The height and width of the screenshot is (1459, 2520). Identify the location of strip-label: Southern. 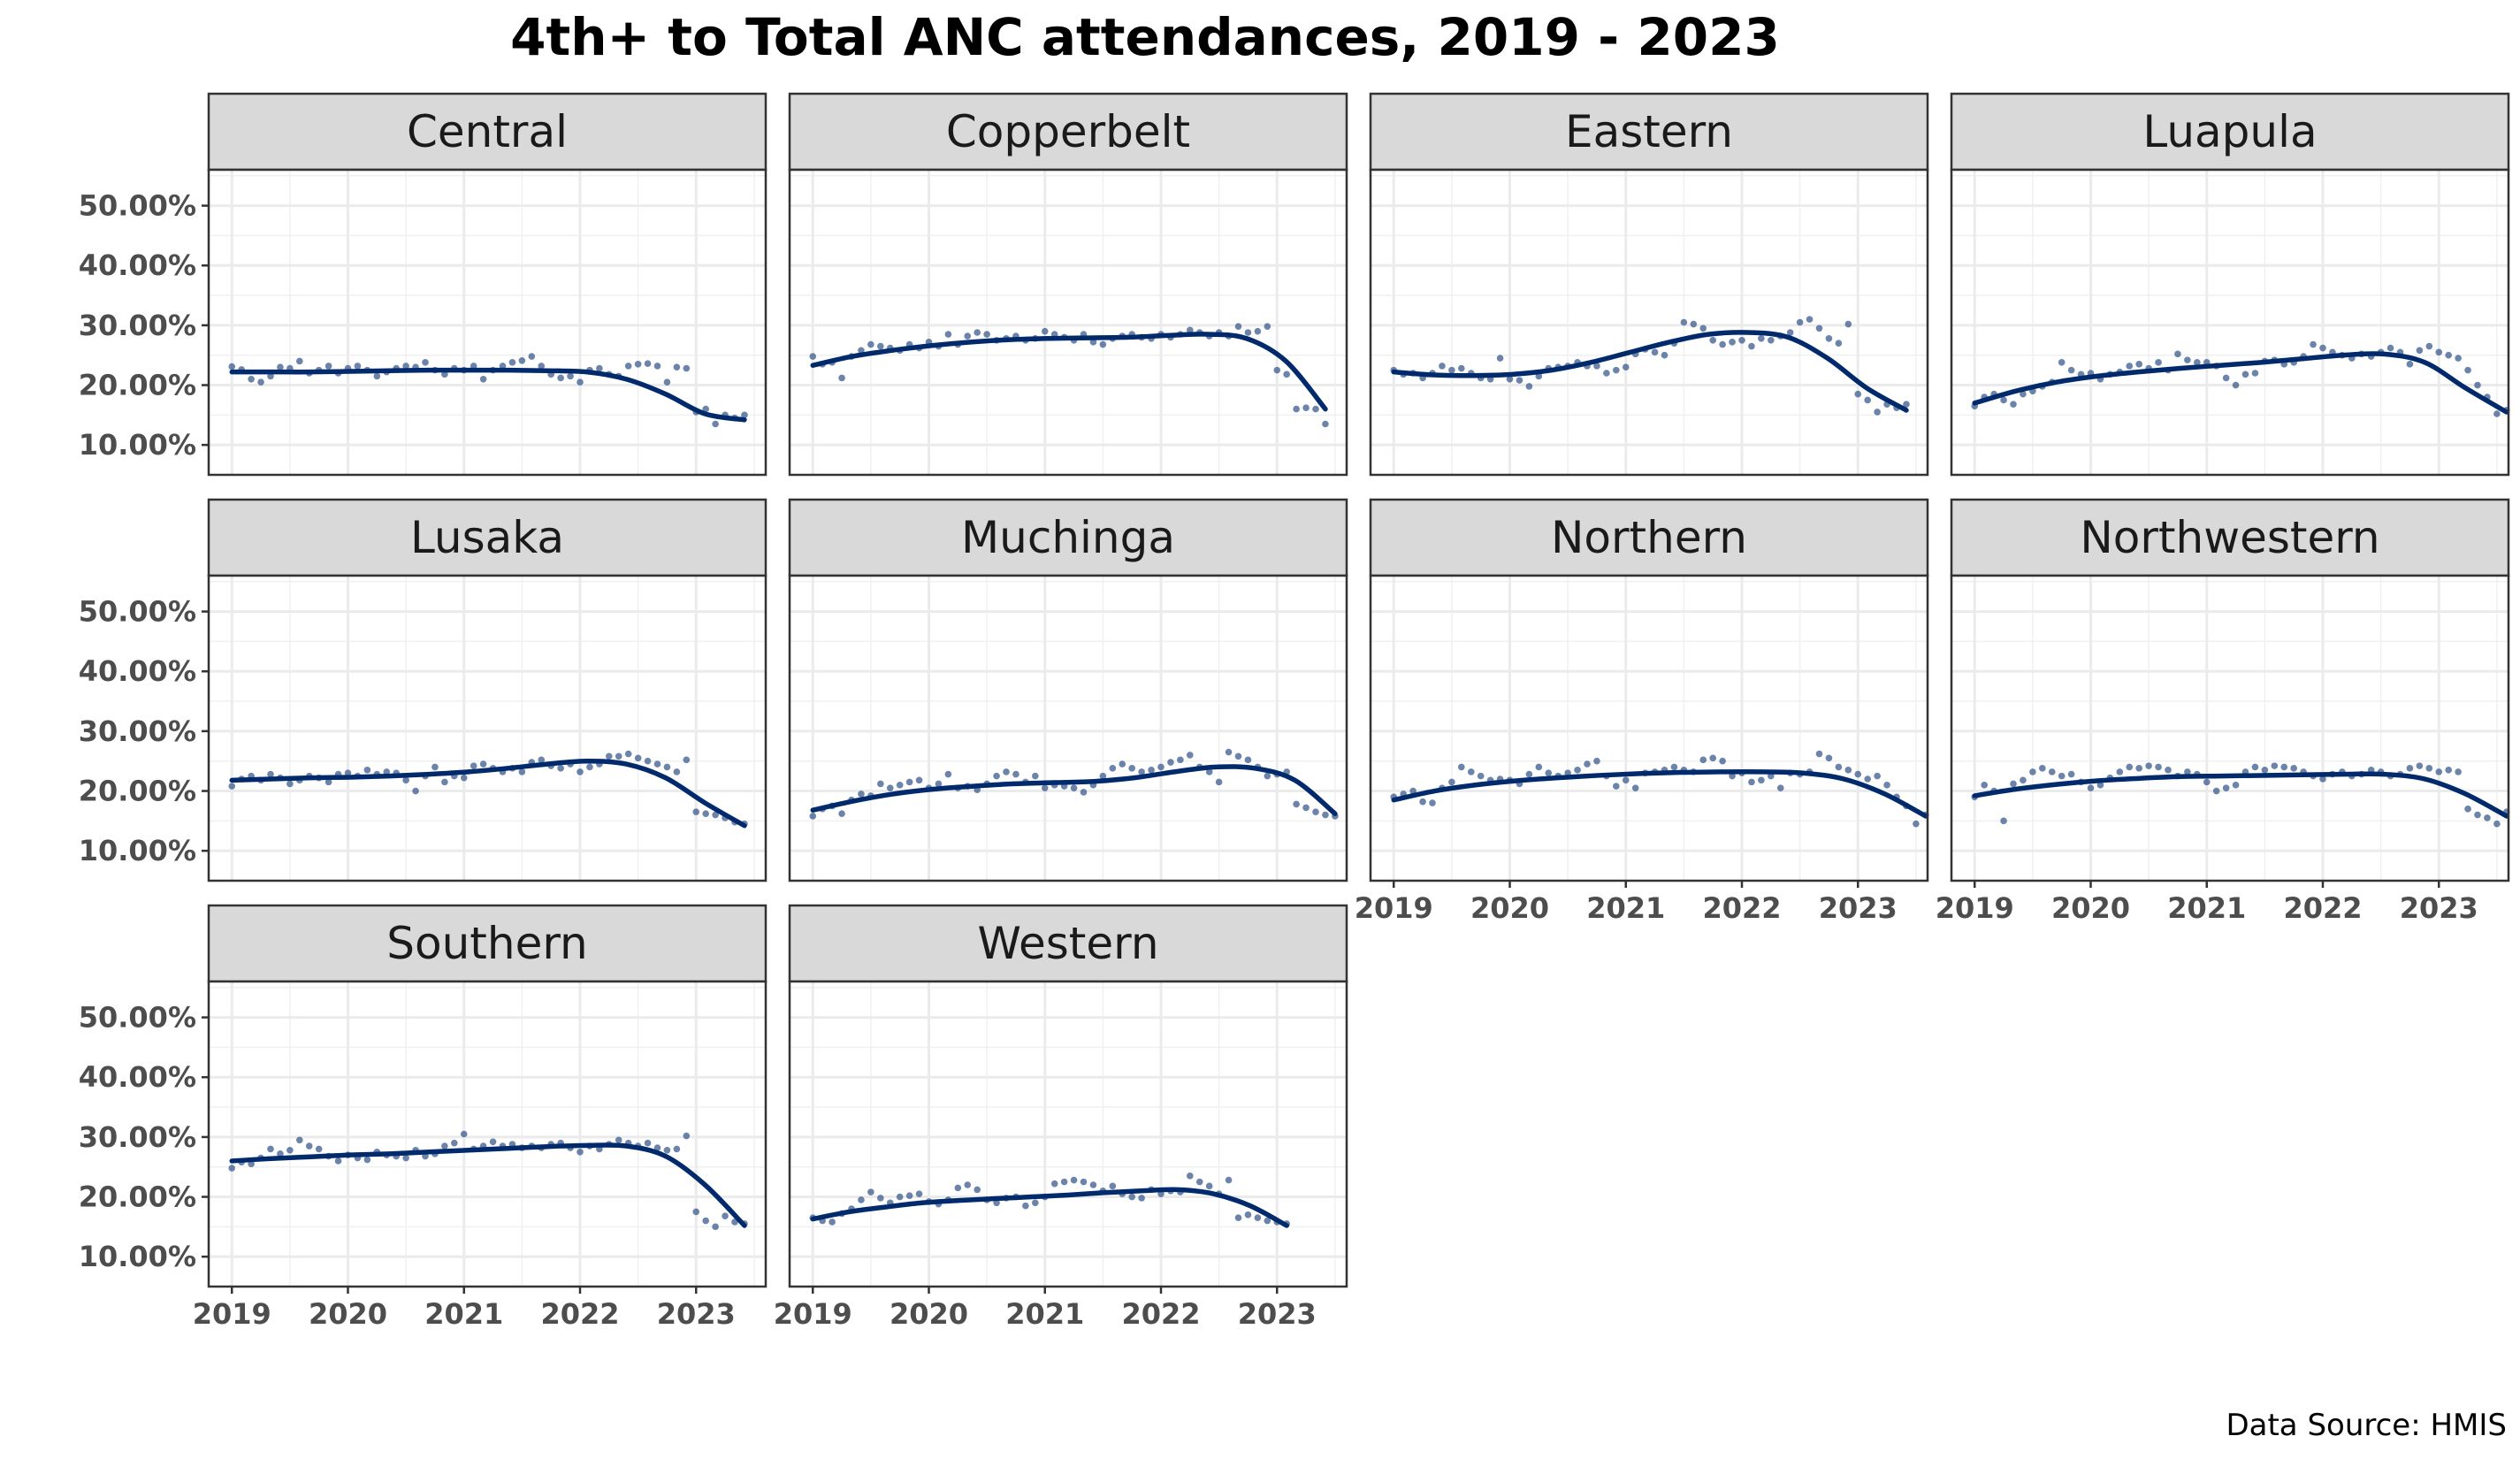
(486, 943).